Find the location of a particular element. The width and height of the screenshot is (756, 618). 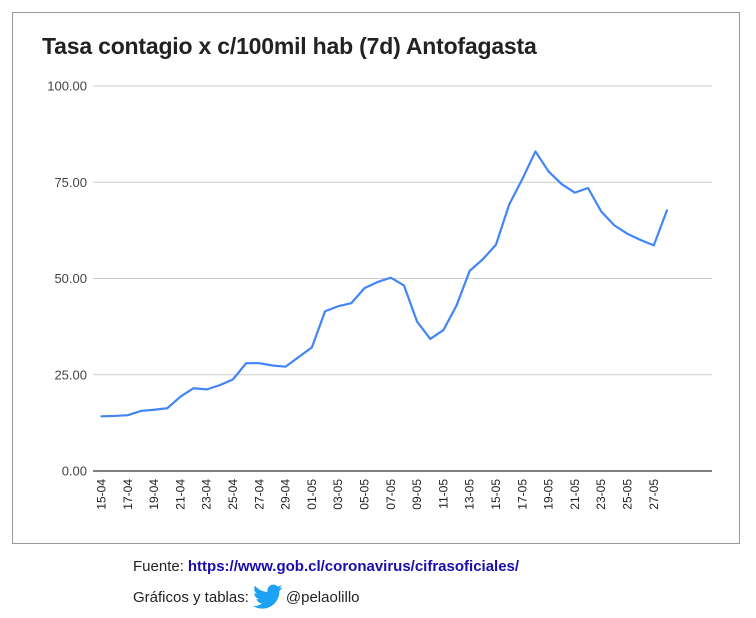

x-tick-label: 27-04 is located at coordinates (259, 494).